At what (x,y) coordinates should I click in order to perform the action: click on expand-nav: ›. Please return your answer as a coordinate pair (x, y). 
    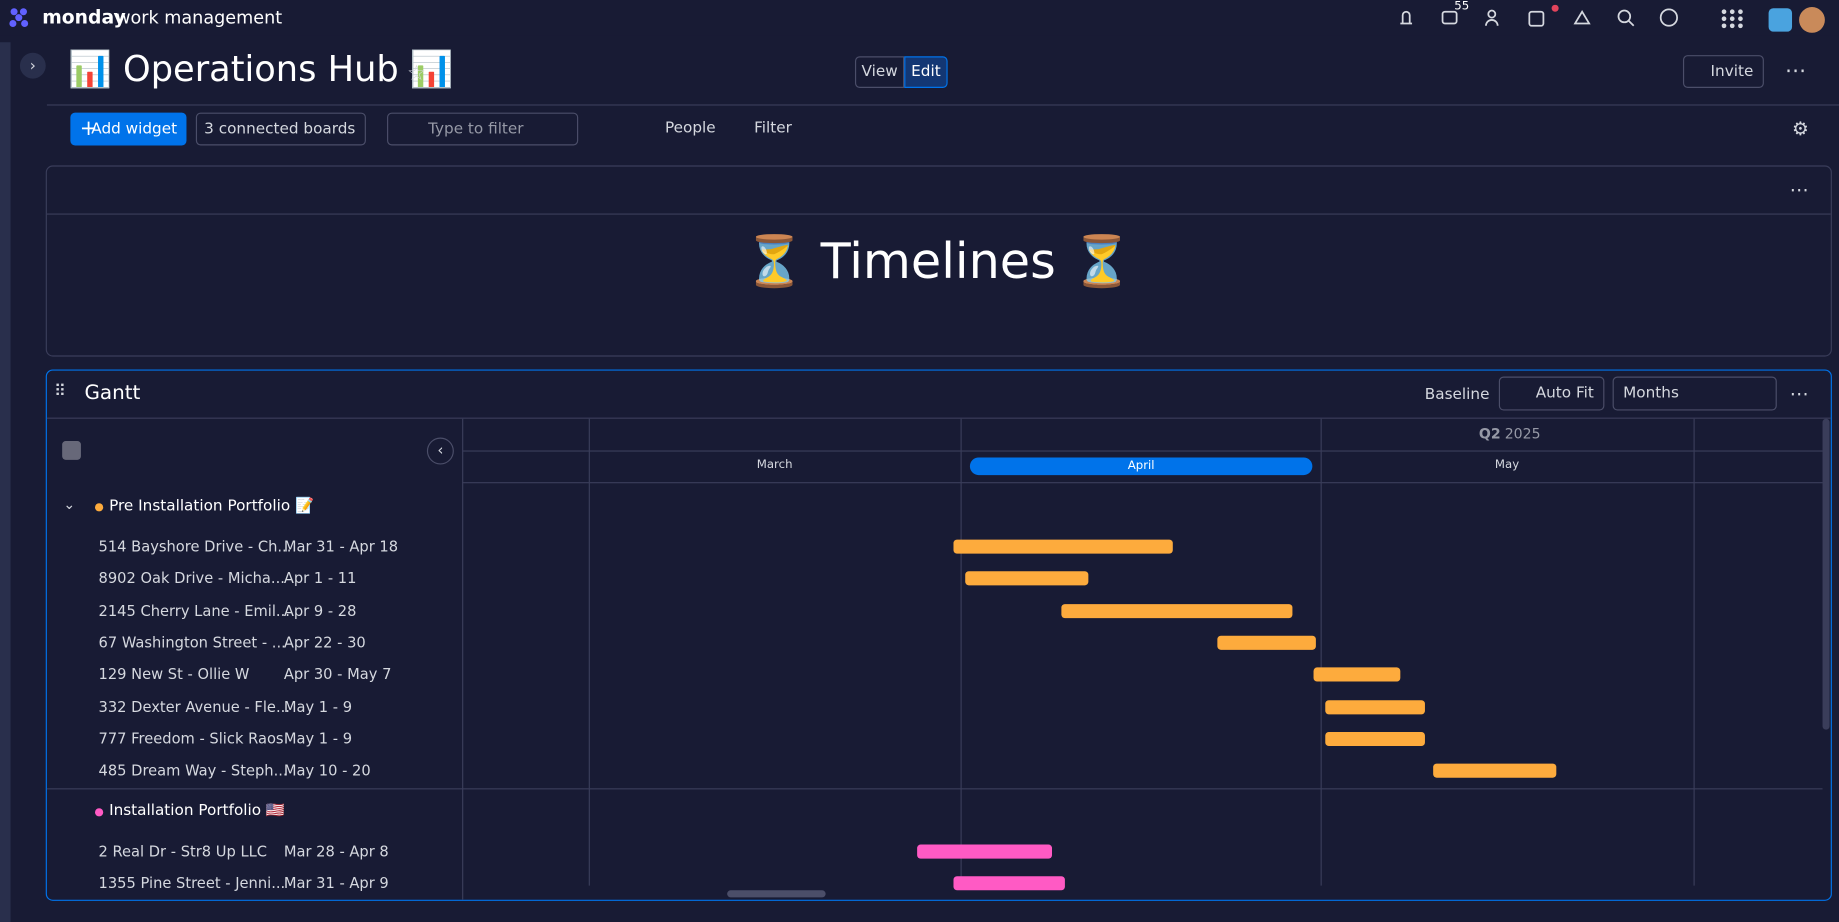
    Looking at the image, I should click on (32, 65).